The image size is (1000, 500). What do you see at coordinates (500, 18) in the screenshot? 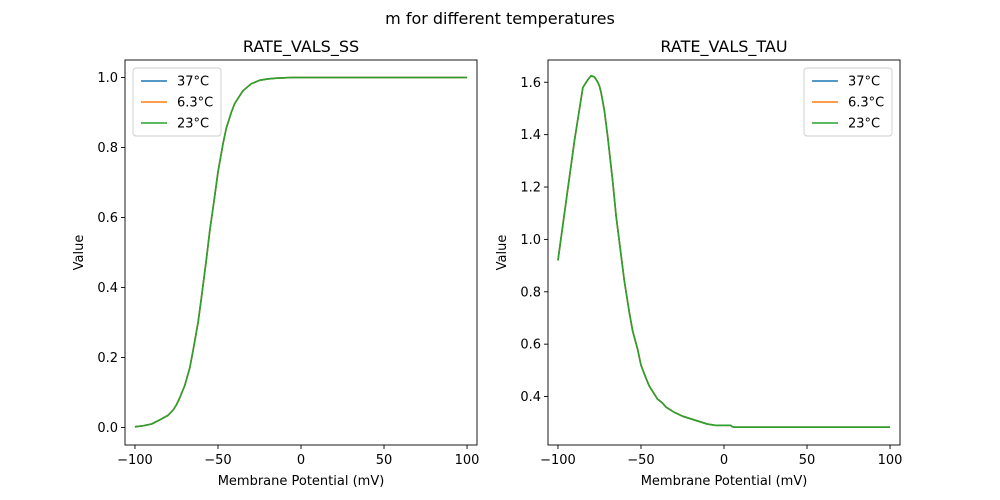
I see `figure-suptitle: m for different temperatures` at bounding box center [500, 18].